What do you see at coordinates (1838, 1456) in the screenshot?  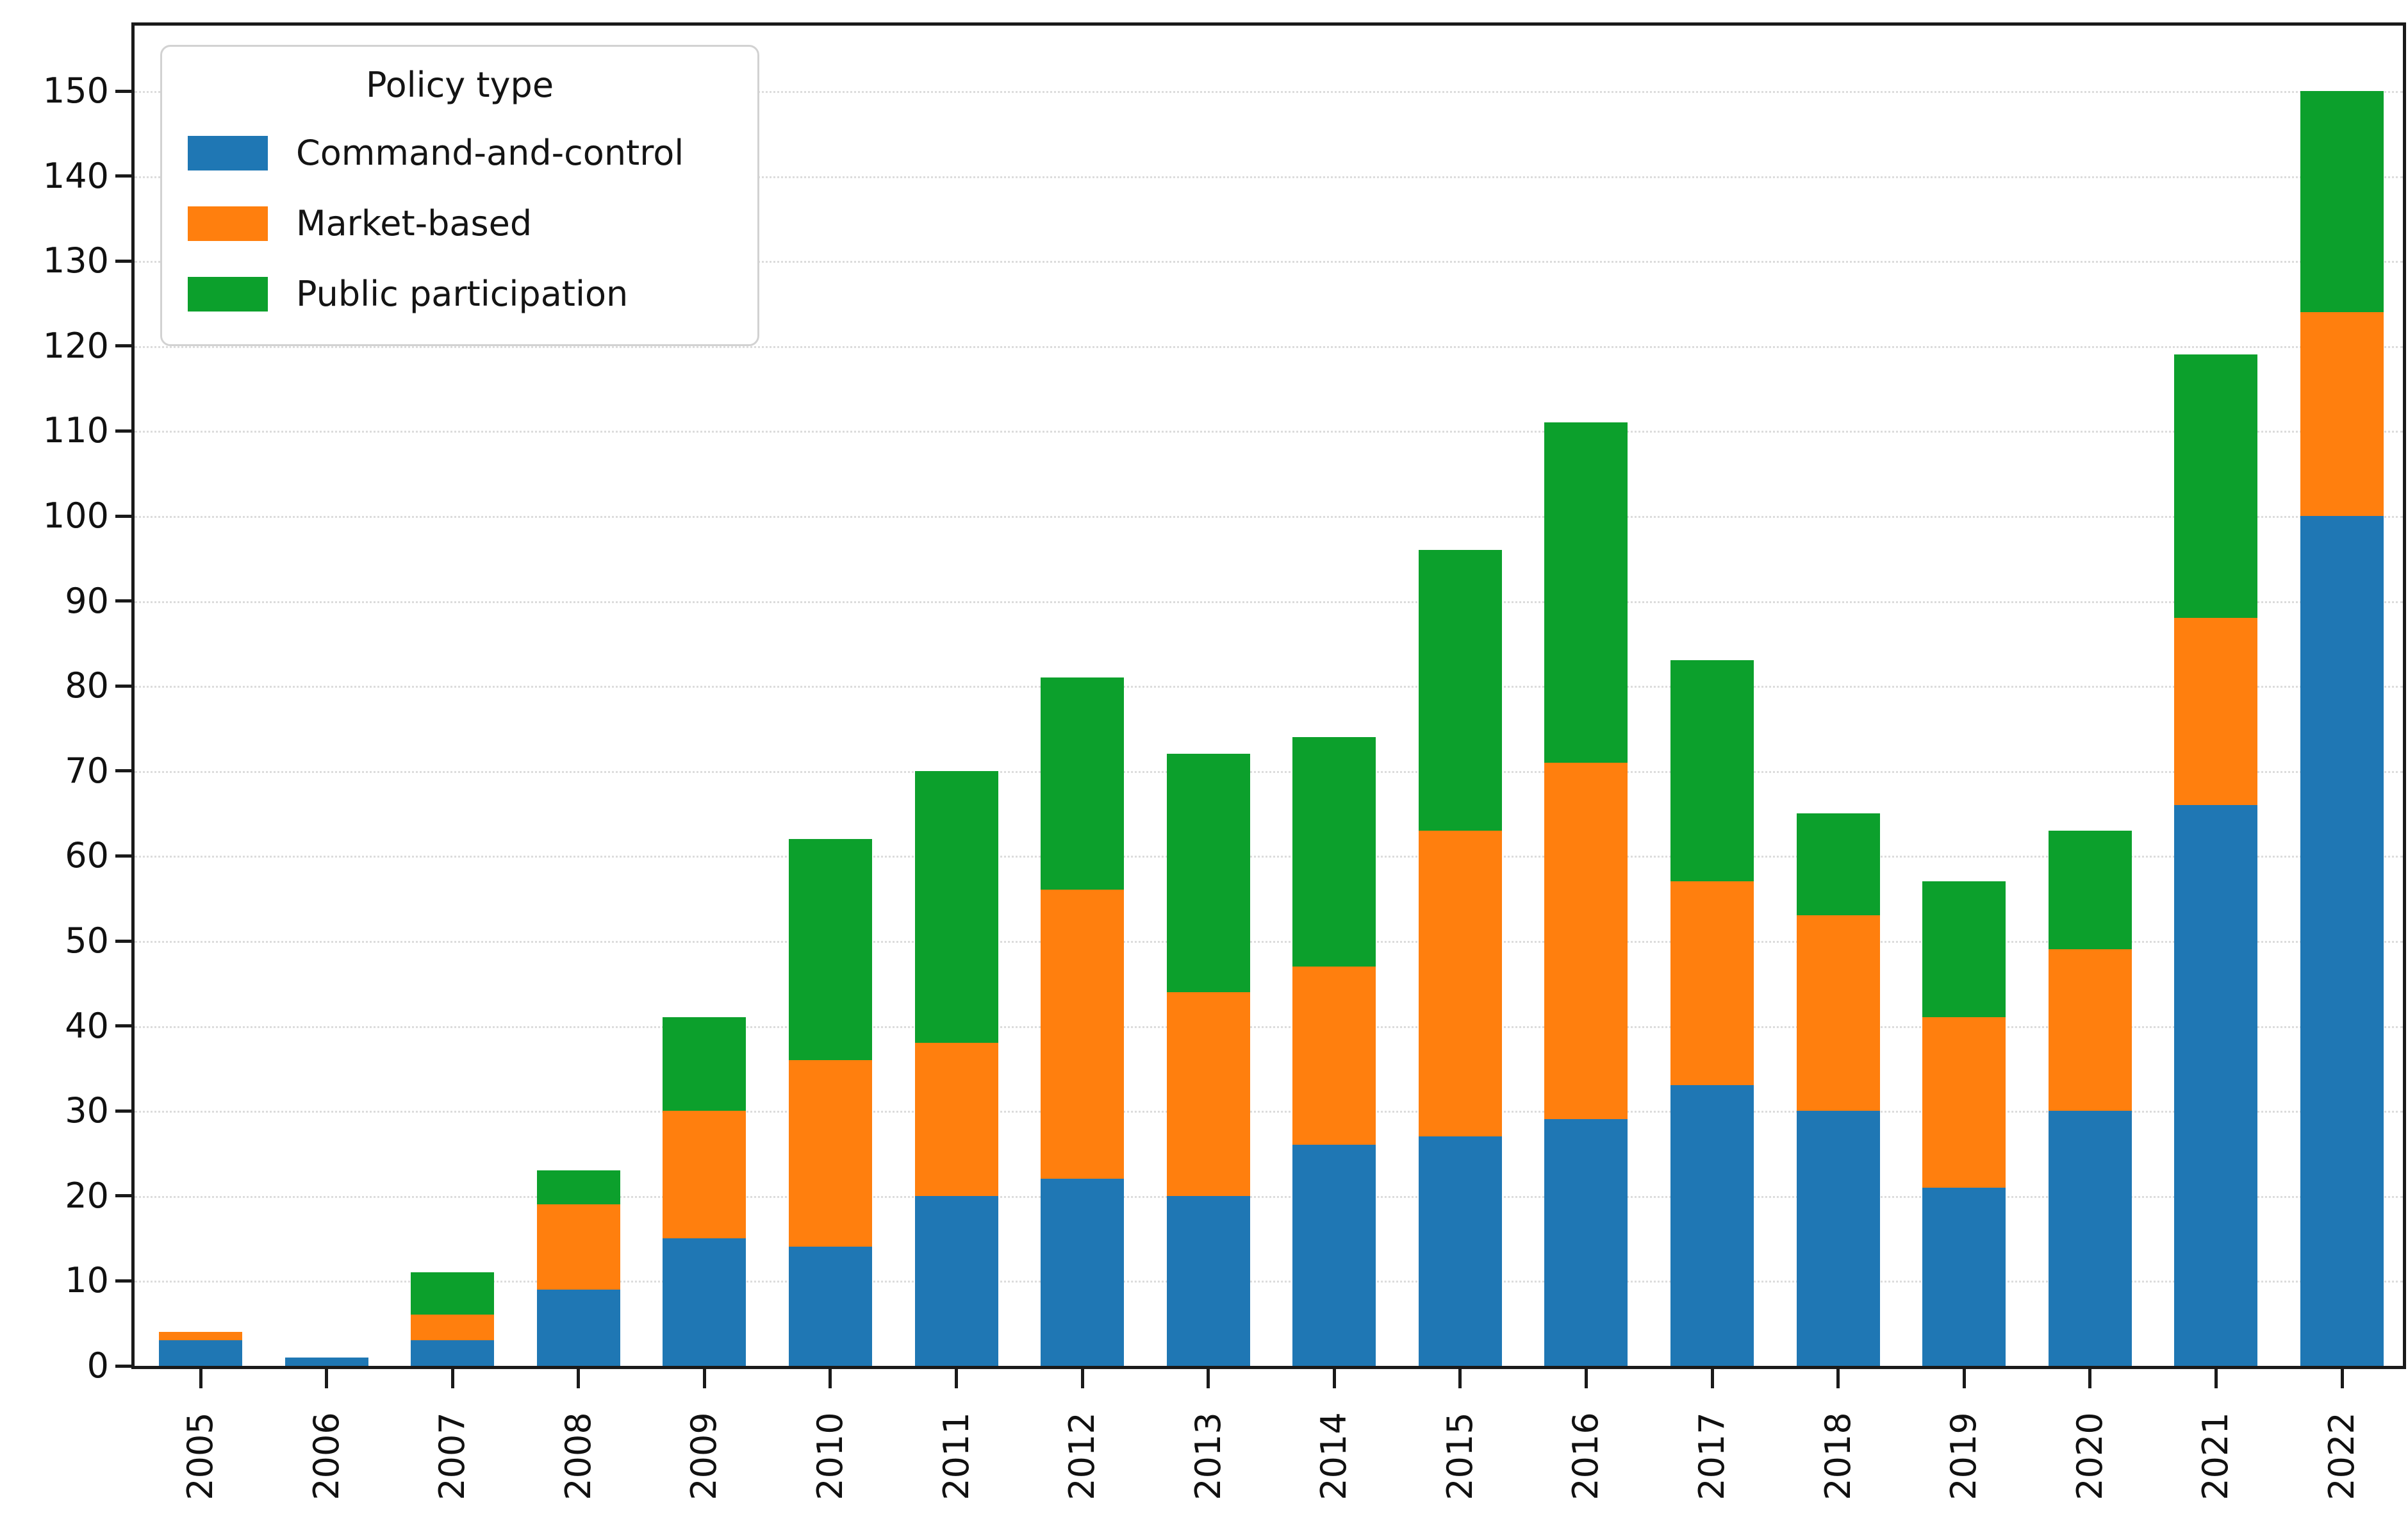 I see `x-tick-label-2018: 2018` at bounding box center [1838, 1456].